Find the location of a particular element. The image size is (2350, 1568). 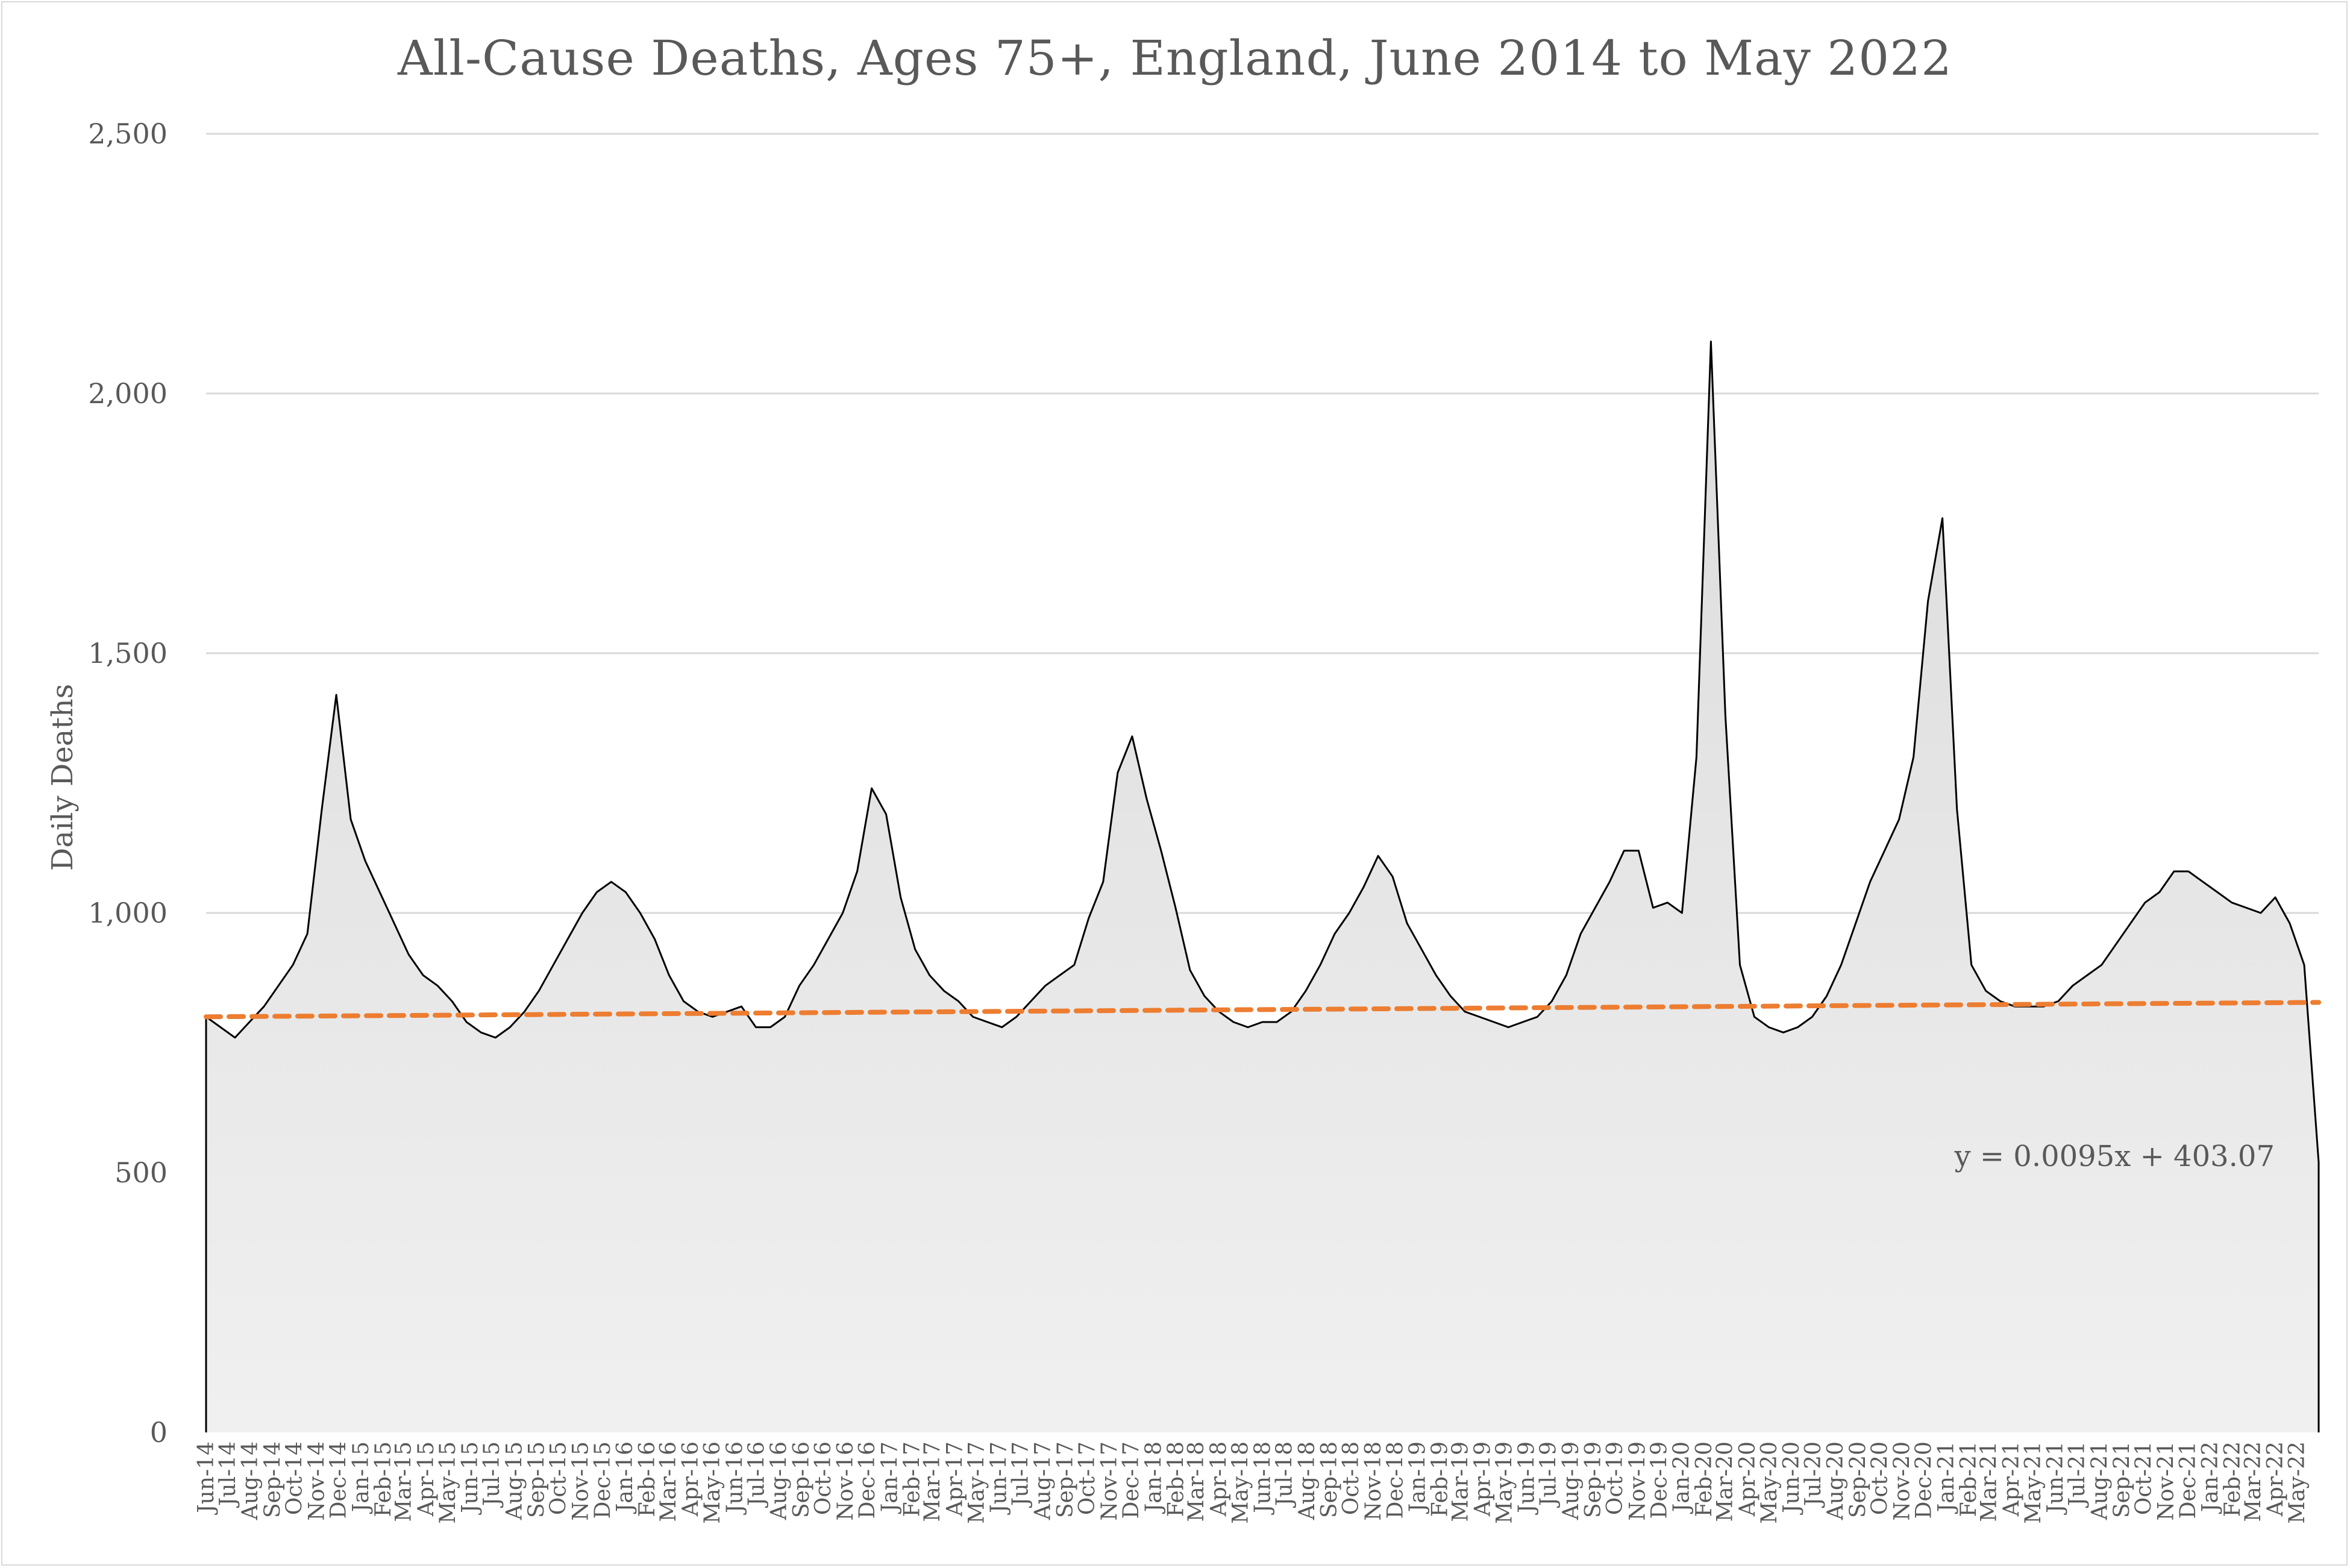

x-tick-label: Jul-17 is located at coordinates (1021, 1474).